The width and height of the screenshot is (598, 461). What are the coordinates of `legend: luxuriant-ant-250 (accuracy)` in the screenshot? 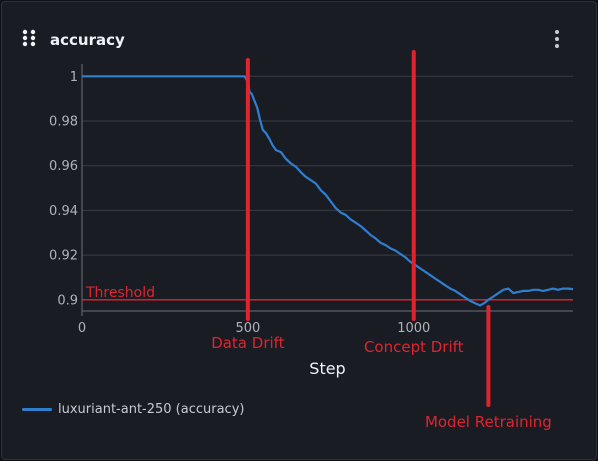 It's located at (133, 409).